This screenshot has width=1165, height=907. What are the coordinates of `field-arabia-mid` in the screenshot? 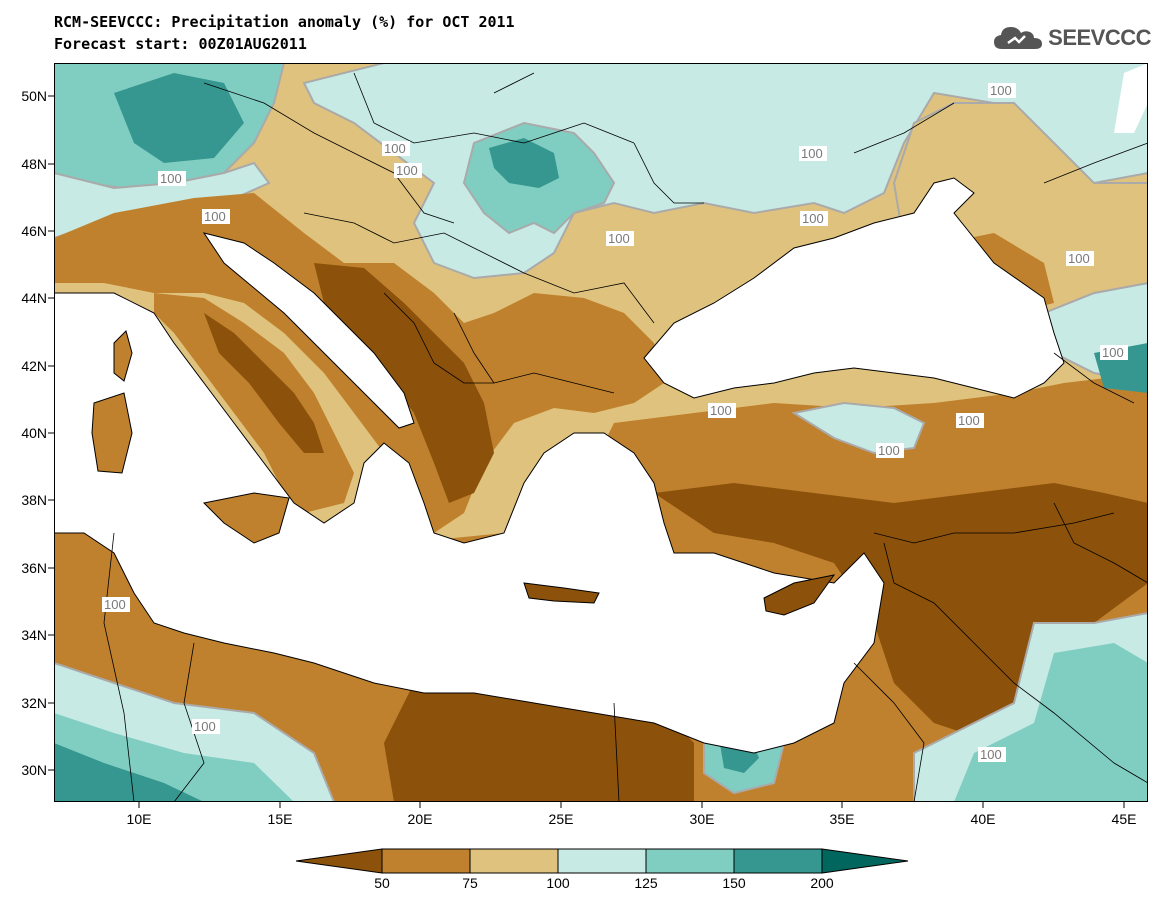 It's located at (1051, 722).